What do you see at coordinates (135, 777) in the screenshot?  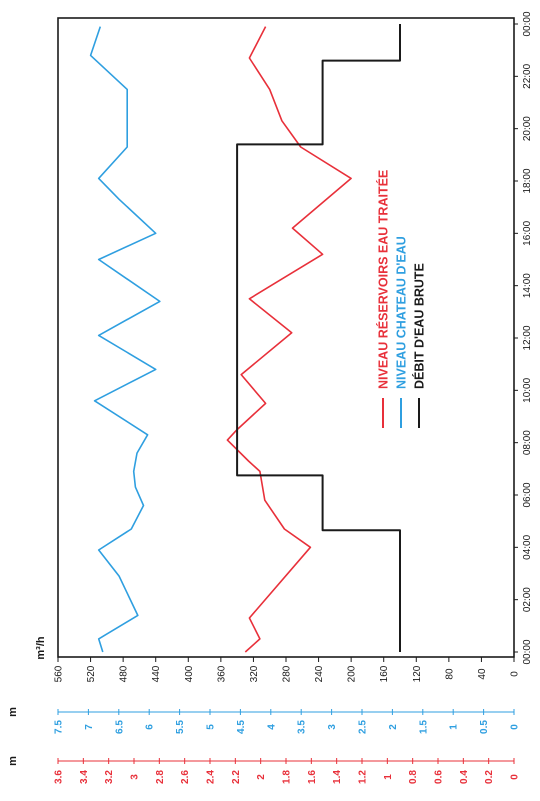 I see `reservoir-tick-label: 3` at bounding box center [135, 777].